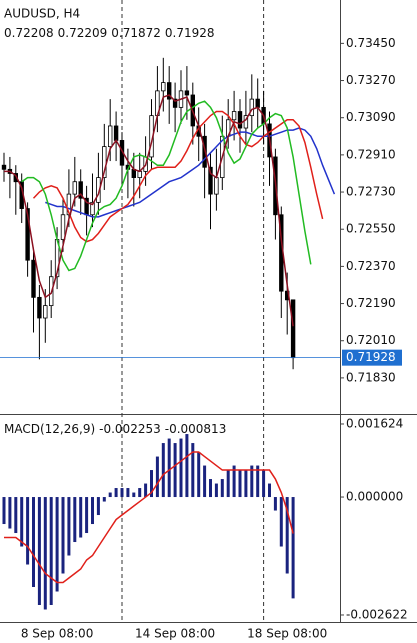 This screenshot has height=643, width=417. What do you see at coordinates (287, 634) in the screenshot?
I see `x-tick-label: 18 Sep 08:00` at bounding box center [287, 634].